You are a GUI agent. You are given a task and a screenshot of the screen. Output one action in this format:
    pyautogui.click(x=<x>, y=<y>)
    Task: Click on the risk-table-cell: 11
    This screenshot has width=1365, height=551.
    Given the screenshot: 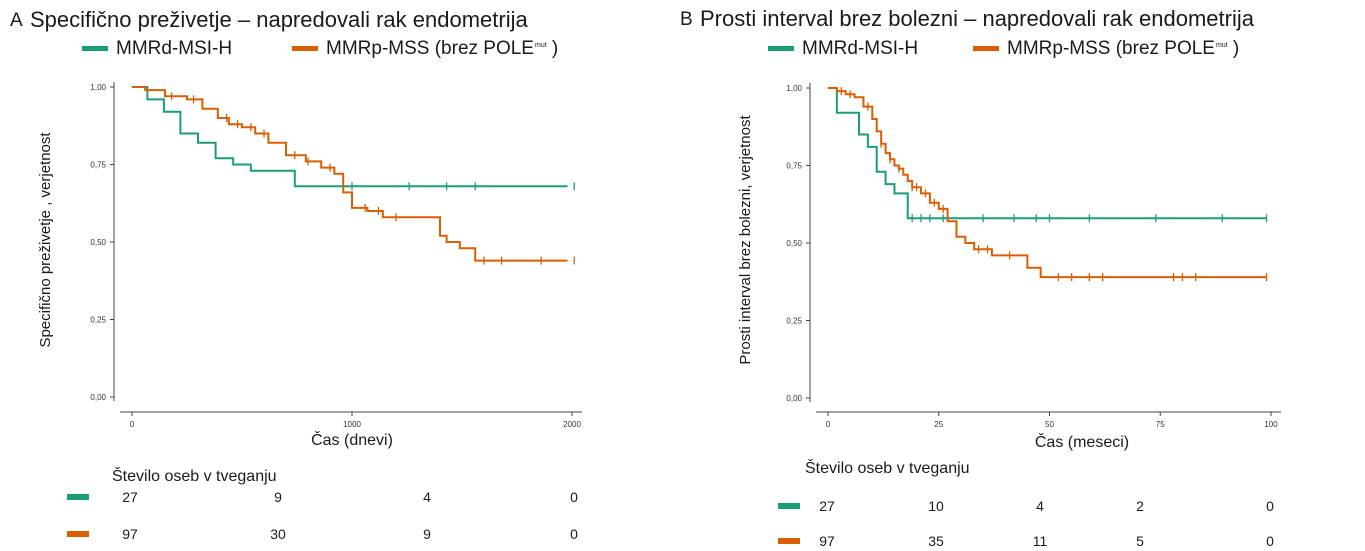 What is the action you would take?
    pyautogui.click(x=1040, y=541)
    